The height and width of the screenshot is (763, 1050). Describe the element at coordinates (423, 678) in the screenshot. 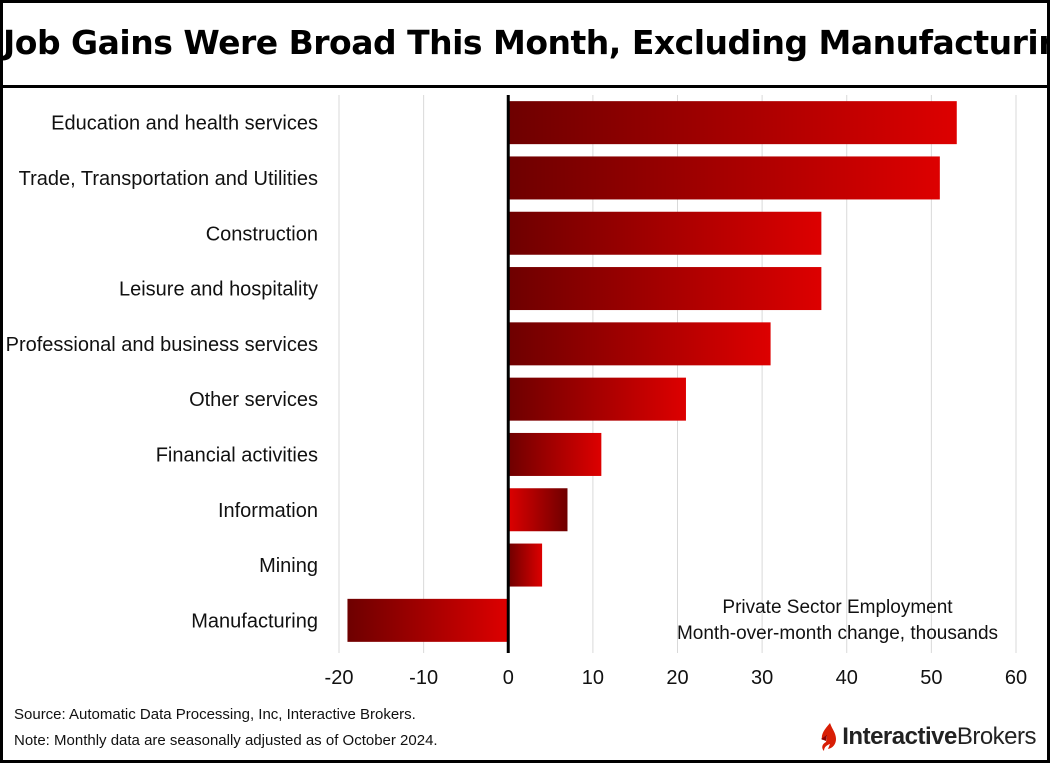

I see `x-tick-label: -10` at that location.